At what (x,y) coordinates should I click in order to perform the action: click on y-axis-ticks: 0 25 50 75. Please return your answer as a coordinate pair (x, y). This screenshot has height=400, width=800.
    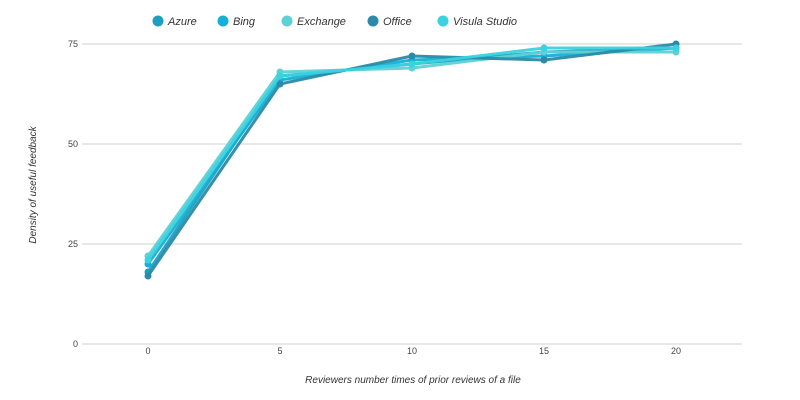
    Looking at the image, I should click on (73, 194).